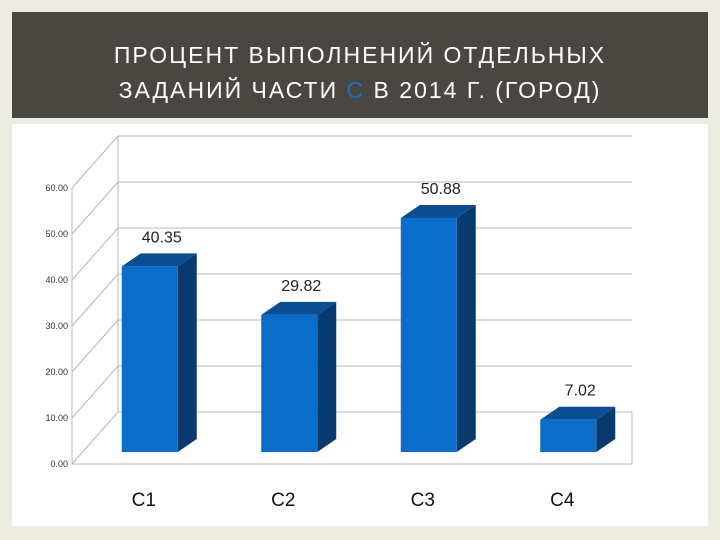  Describe the element at coordinates (360, 55) in the screenshot. I see `title-line-1: ПРОЦЕНТ ВЫПОЛНЕНИЙ ОТДЕЛЬНЫХ` at that location.